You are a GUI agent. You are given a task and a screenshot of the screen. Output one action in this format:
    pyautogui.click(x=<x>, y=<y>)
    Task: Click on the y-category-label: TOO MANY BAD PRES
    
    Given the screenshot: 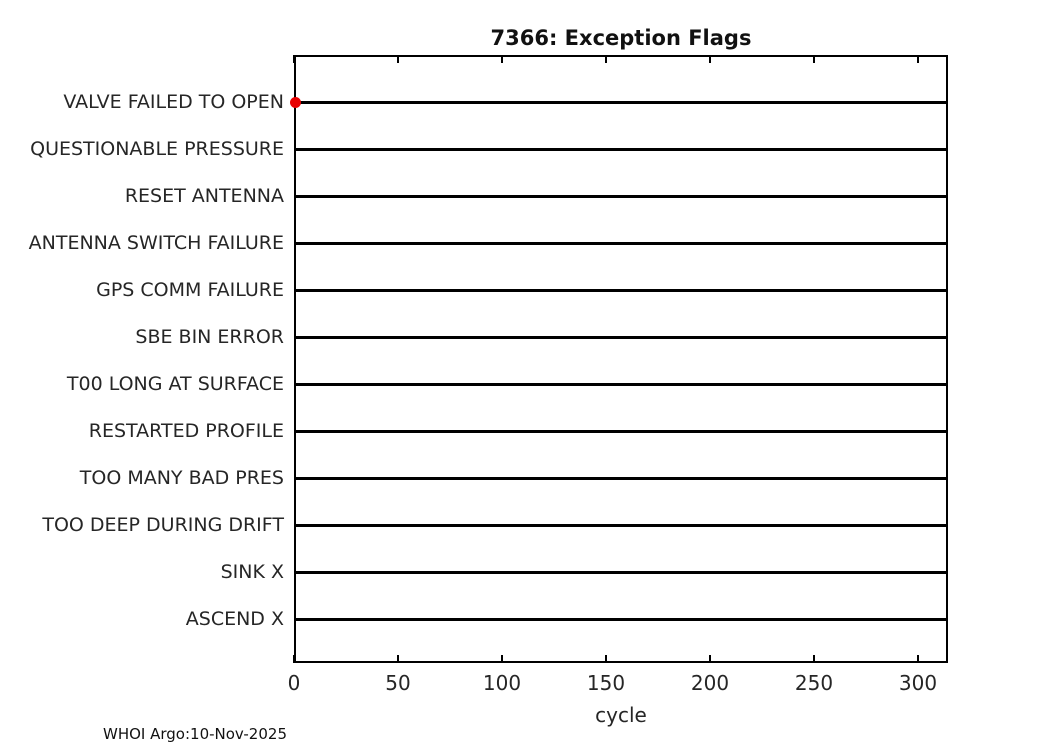 What is the action you would take?
    pyautogui.click(x=181, y=478)
    